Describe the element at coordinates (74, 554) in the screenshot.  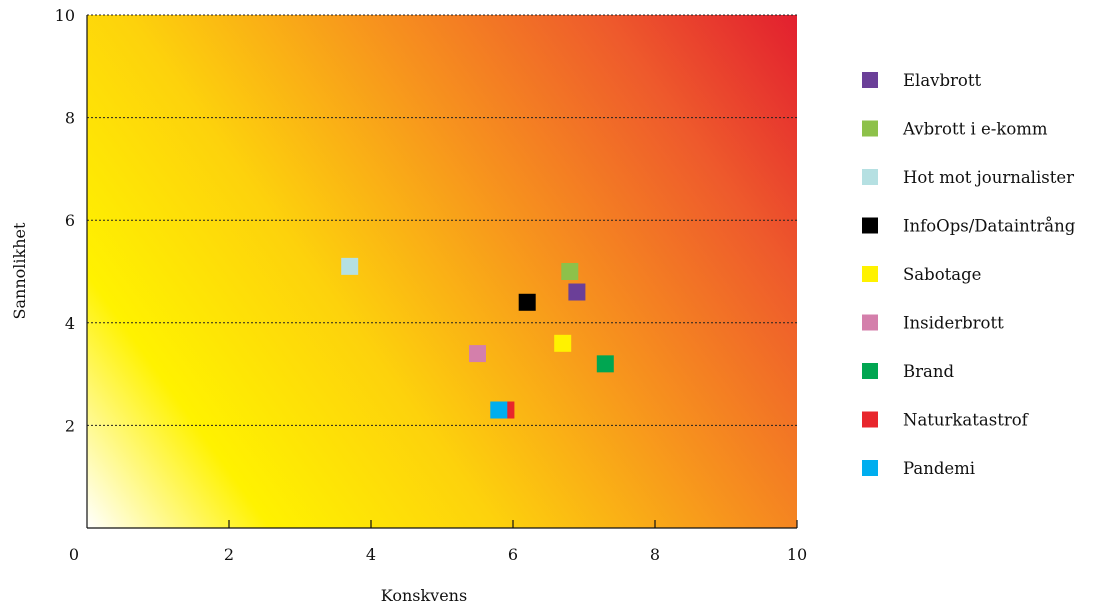
I see `x-tick-label-0: 0` at that location.